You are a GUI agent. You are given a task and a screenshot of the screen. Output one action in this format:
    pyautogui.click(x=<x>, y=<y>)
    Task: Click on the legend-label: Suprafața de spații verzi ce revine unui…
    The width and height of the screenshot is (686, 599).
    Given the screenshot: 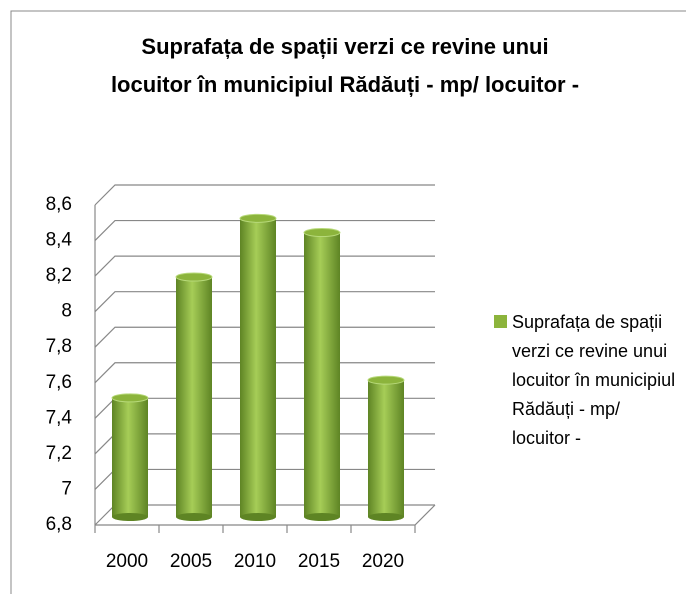 What is the action you would take?
    pyautogui.click(x=594, y=380)
    